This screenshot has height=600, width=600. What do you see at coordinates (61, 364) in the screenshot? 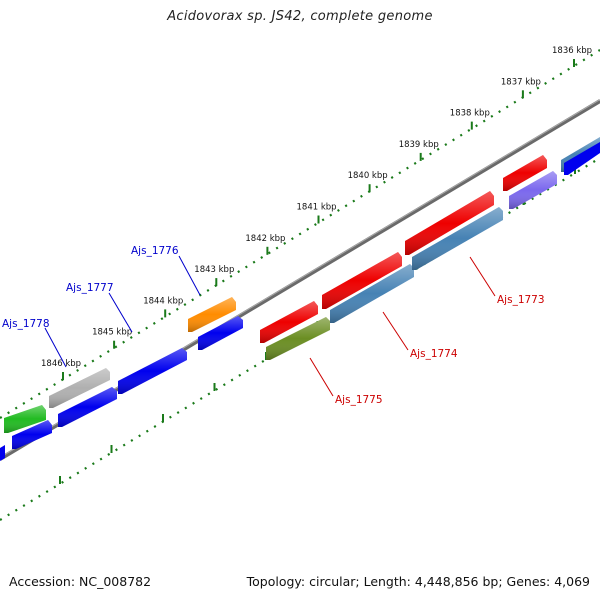
I see `tick-label: 1846 kbp` at bounding box center [61, 364].